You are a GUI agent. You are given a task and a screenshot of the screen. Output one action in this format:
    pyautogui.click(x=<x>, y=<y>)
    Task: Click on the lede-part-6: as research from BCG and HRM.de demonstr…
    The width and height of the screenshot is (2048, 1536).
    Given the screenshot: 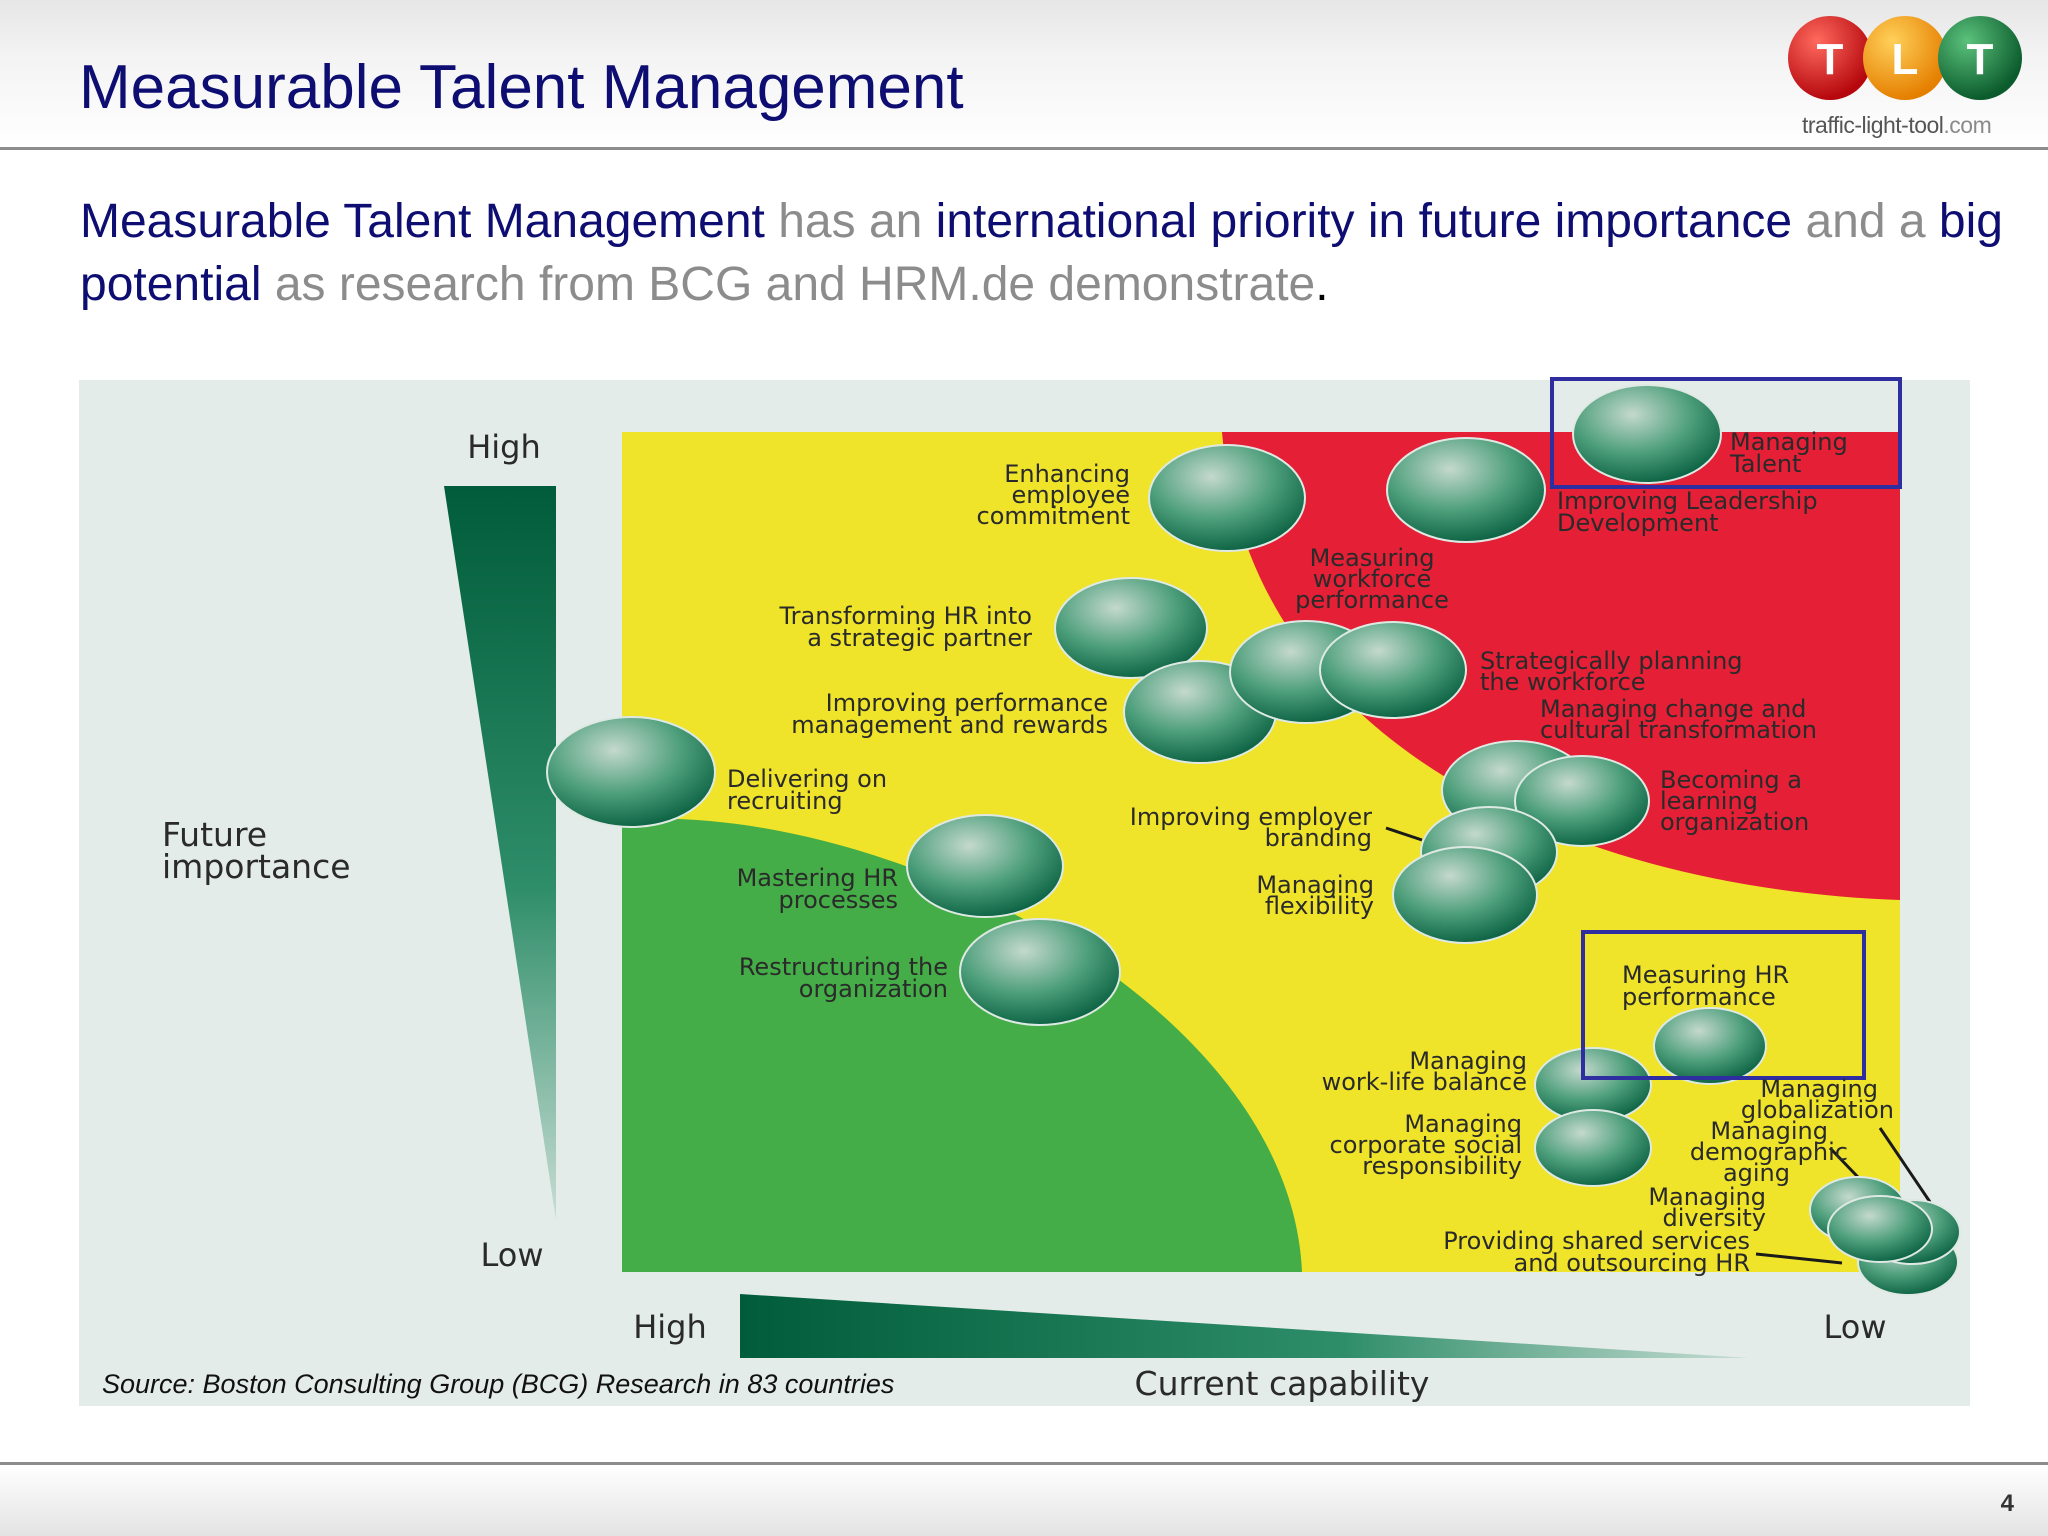 What is the action you would take?
    pyautogui.click(x=788, y=284)
    